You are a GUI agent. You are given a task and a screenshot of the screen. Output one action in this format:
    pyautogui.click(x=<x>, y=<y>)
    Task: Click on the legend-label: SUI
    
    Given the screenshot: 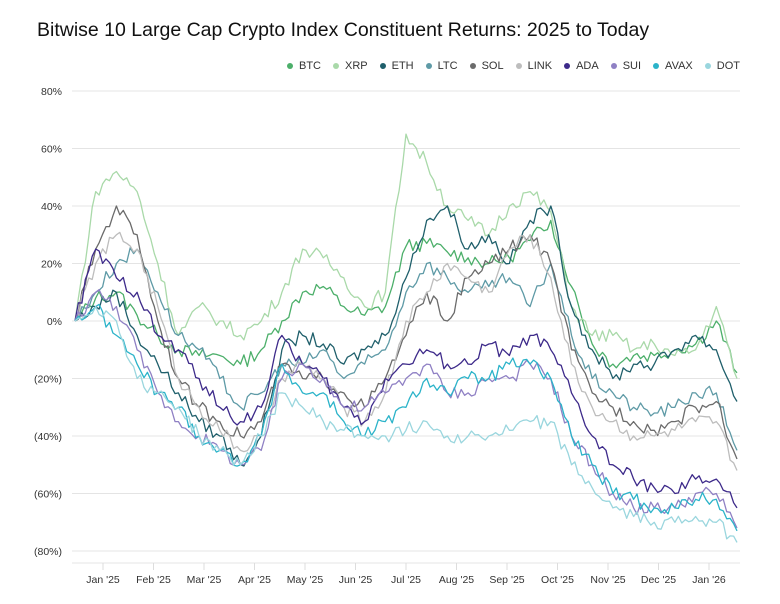 What is the action you would take?
    pyautogui.click(x=632, y=66)
    